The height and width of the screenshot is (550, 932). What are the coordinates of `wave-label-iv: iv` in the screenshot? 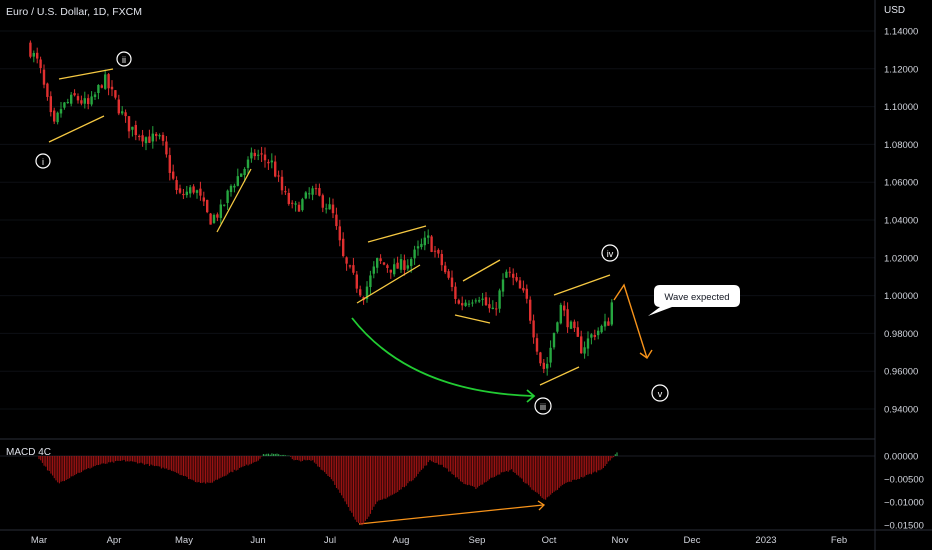 It's located at (610, 253).